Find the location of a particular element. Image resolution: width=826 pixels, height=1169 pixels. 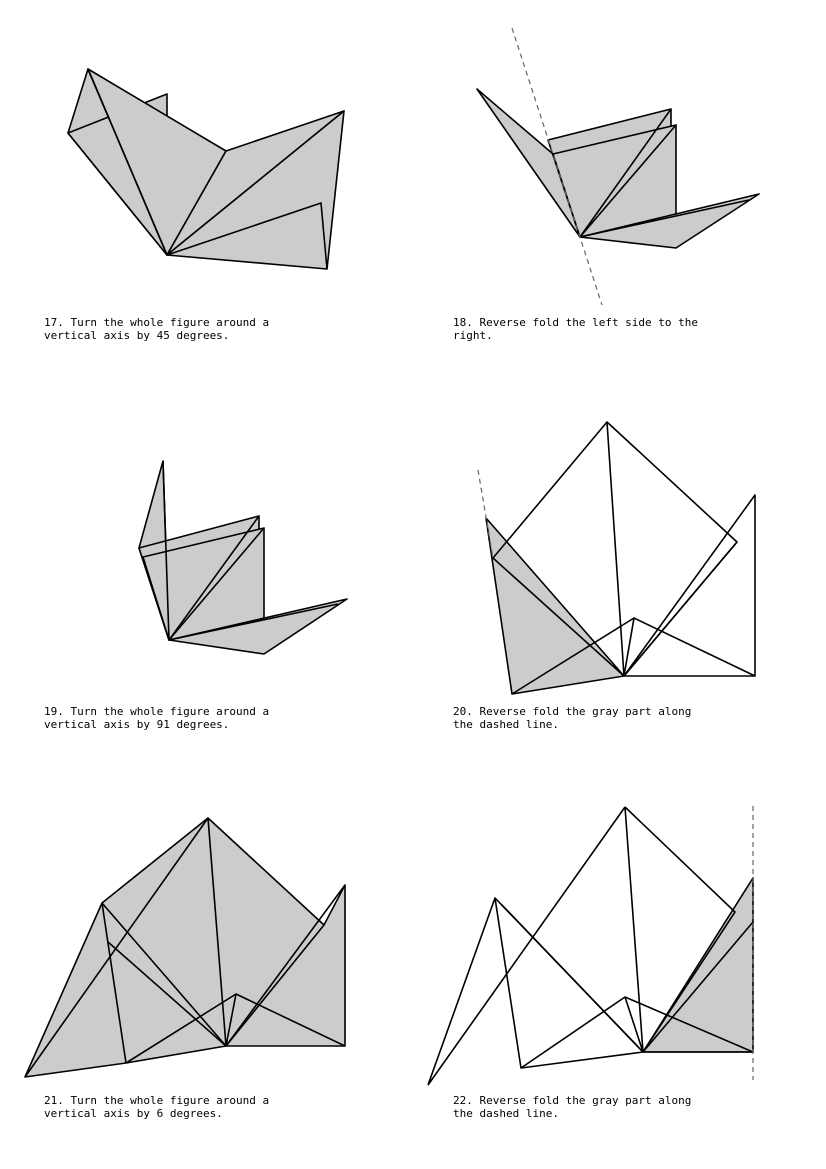

step-20-right-flap is located at coordinates (689, 585).